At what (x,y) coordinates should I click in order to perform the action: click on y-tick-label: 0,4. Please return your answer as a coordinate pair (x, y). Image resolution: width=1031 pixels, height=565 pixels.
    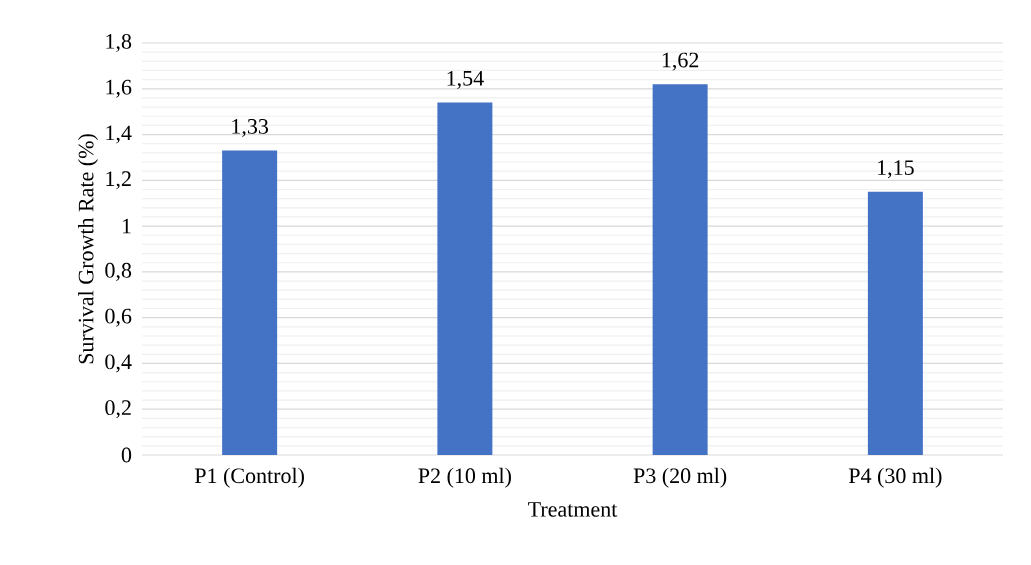
    Looking at the image, I should click on (118, 363).